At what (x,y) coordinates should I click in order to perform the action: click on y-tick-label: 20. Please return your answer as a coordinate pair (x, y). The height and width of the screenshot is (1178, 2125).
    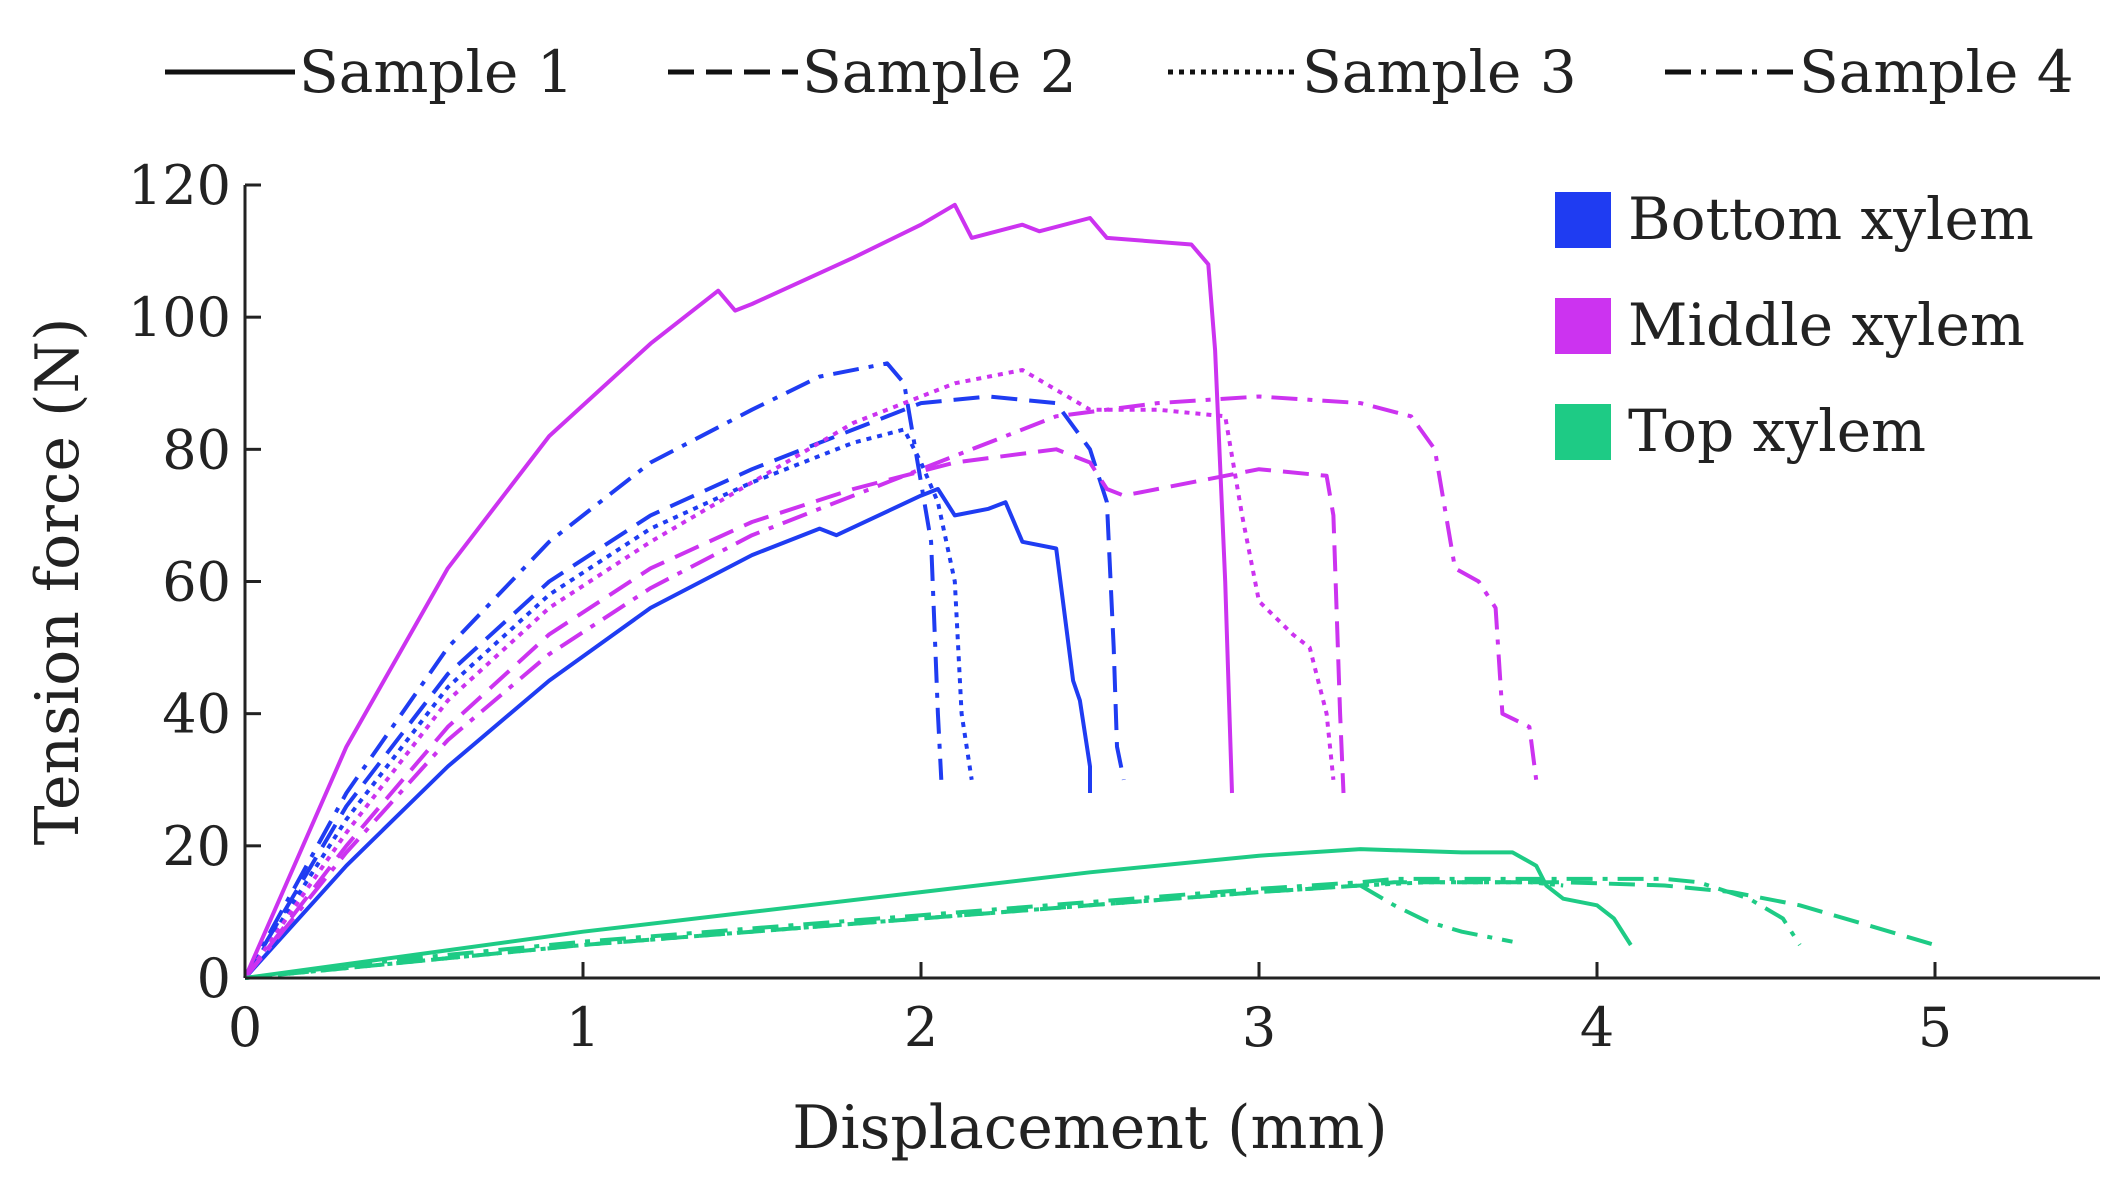
    Looking at the image, I should click on (196, 846).